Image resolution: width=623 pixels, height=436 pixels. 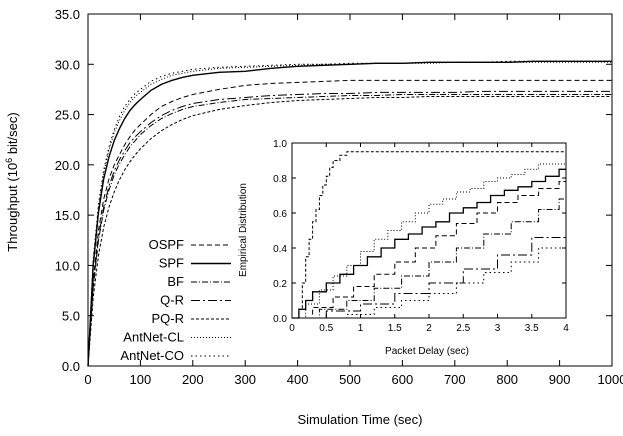 What do you see at coordinates (87, 379) in the screenshot?
I see `x-tick-label: 0` at bounding box center [87, 379].